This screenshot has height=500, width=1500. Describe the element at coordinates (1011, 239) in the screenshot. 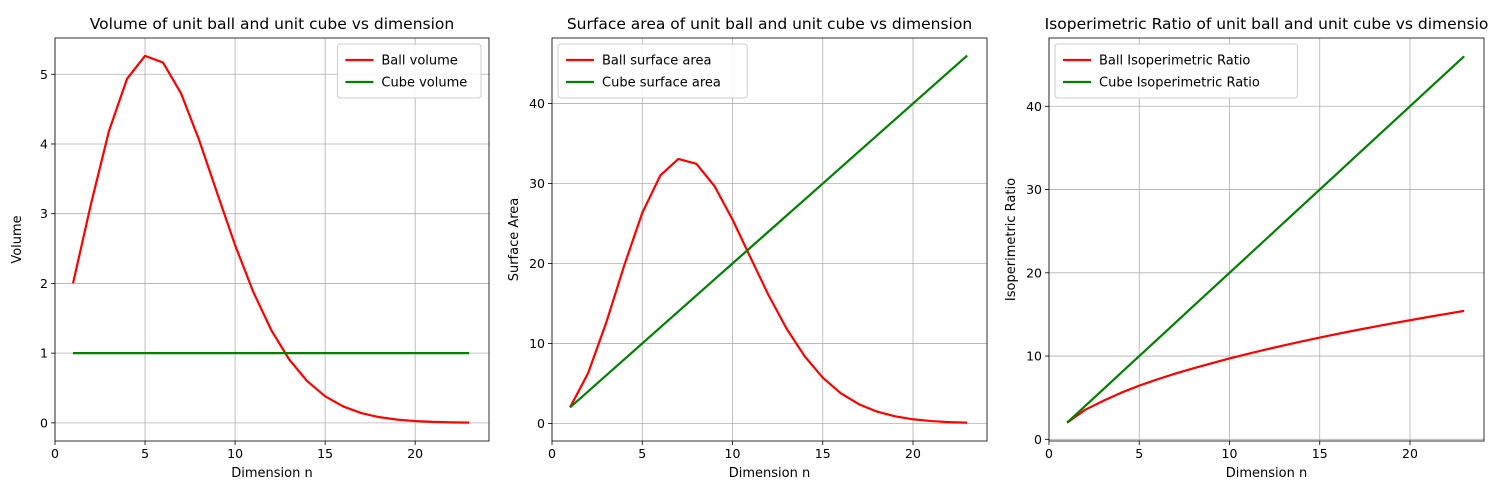

I see `y-axis-label: Isoperimetric Ratio` at that location.